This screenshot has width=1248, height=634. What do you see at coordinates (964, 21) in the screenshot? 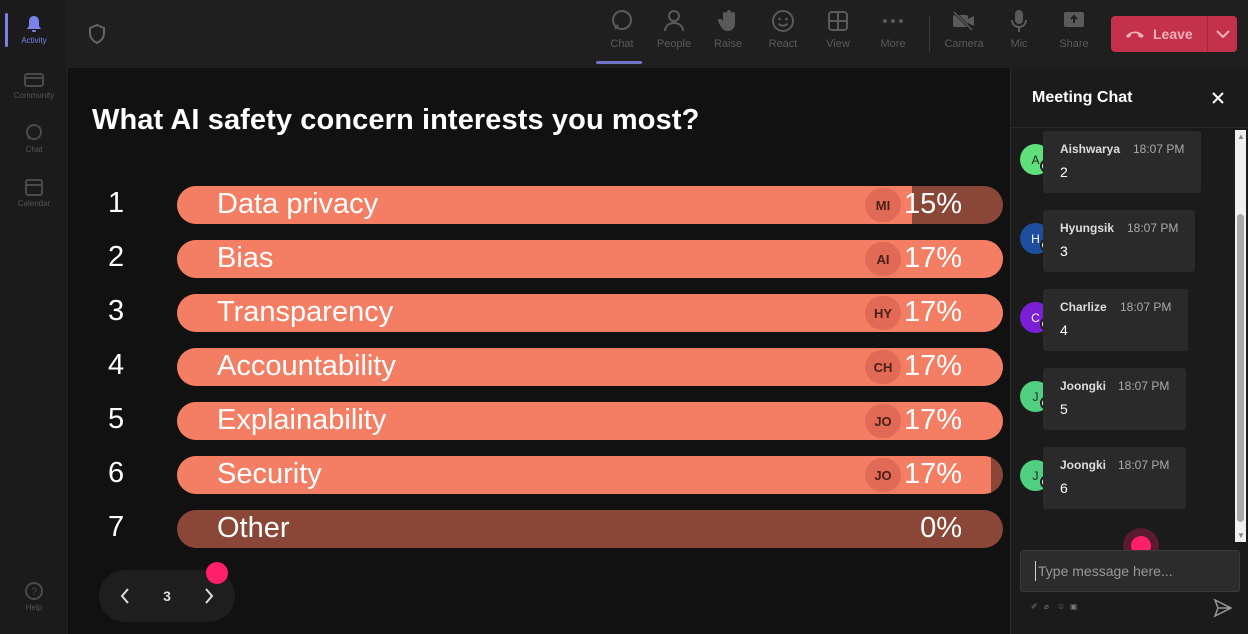
I see `camera-off-icon` at bounding box center [964, 21].